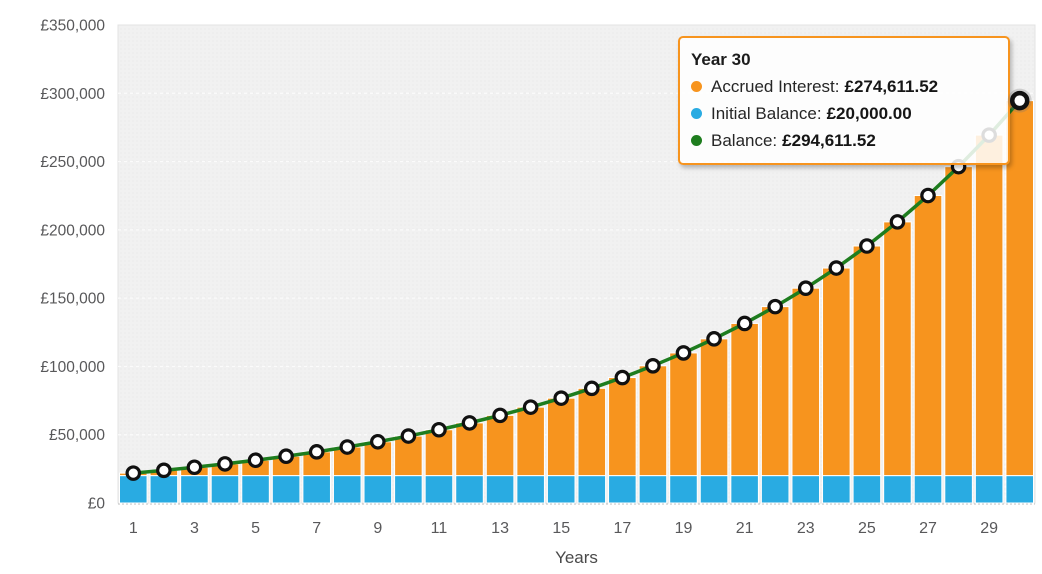 The width and height of the screenshot is (1042, 574). Describe the element at coordinates (194, 528) in the screenshot. I see `x-axis-tick-label: 3` at that location.